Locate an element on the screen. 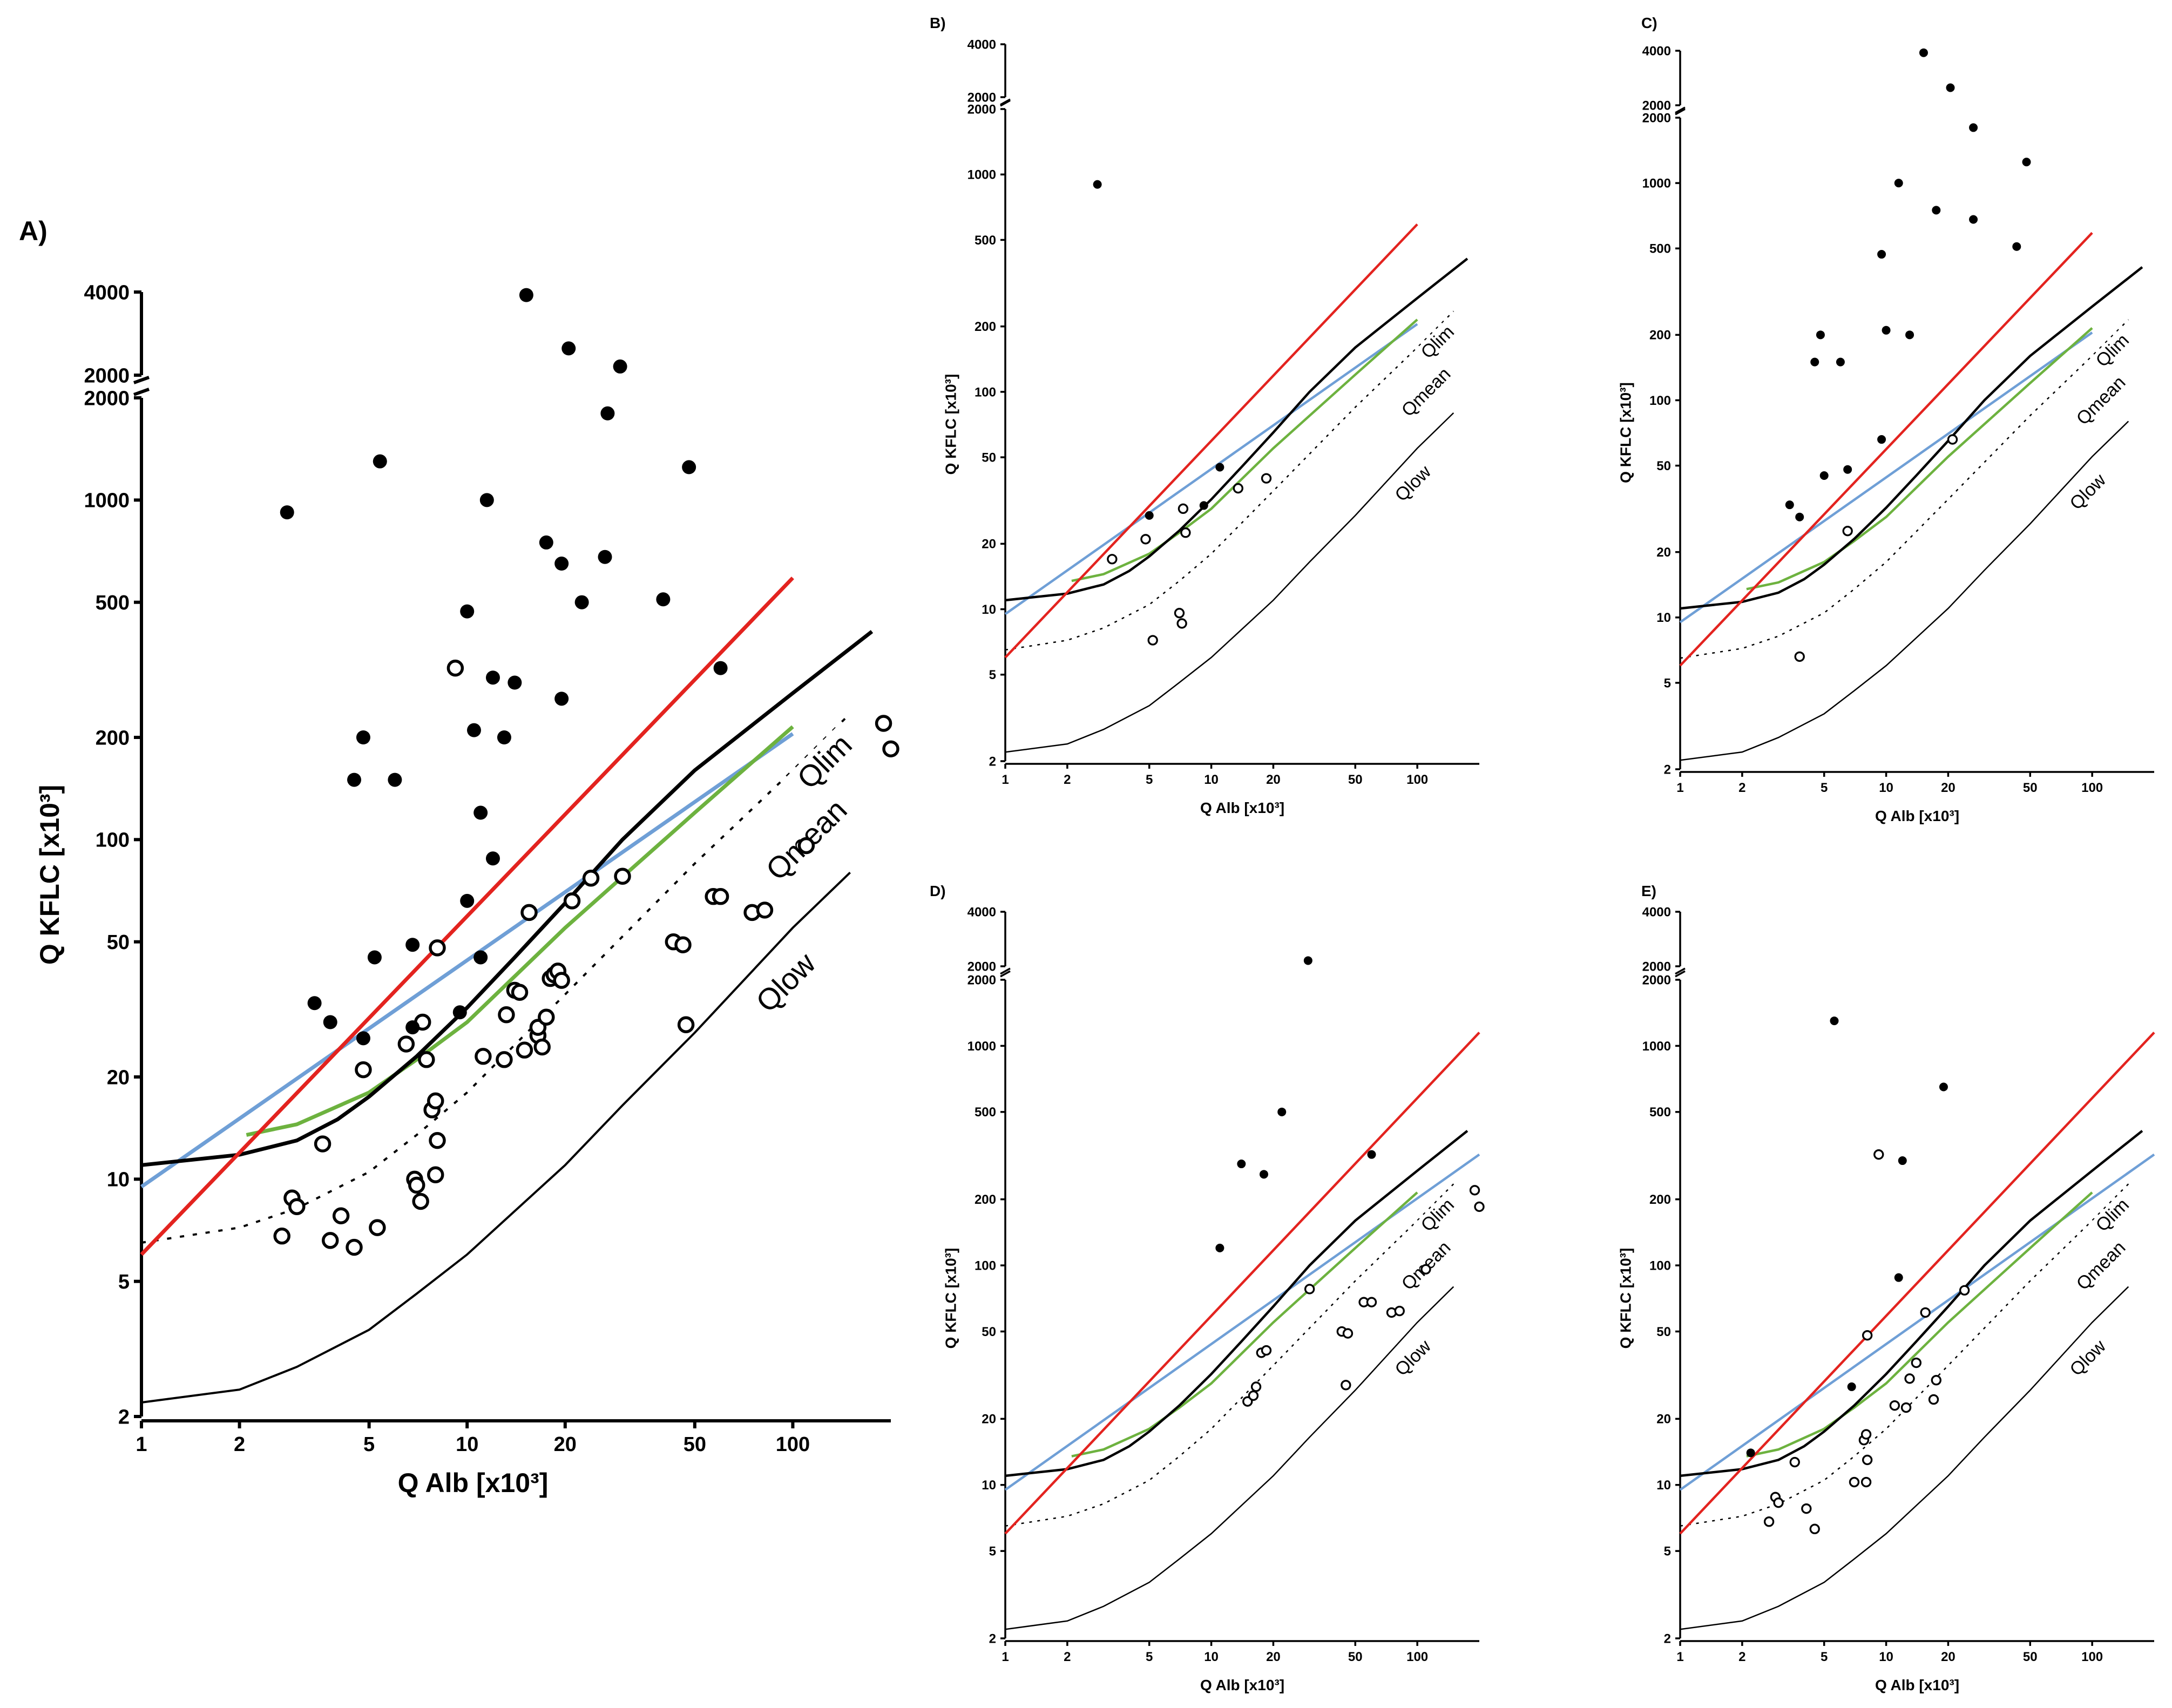  y-tick-label: 500 is located at coordinates (985, 1112).